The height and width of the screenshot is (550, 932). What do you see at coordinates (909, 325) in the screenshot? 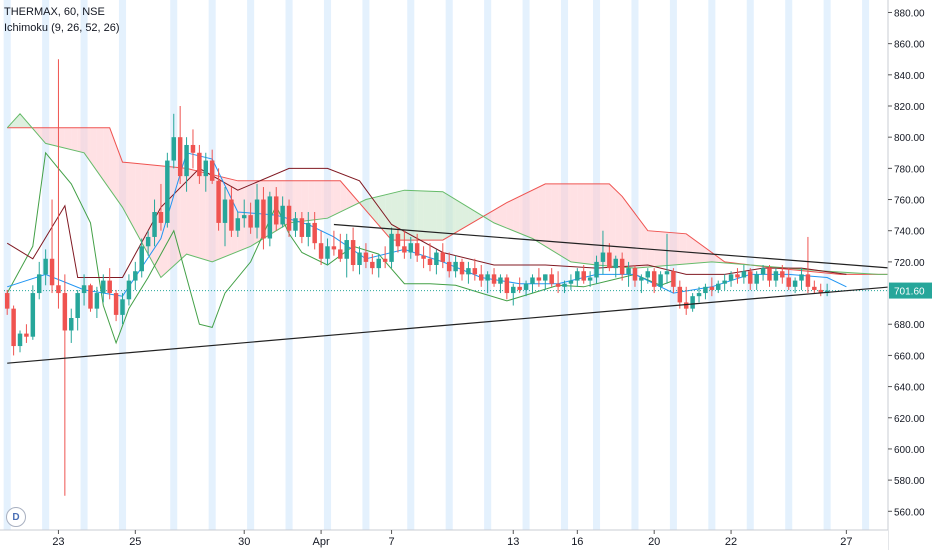
I see `price-tick-label: 680.00` at bounding box center [909, 325].